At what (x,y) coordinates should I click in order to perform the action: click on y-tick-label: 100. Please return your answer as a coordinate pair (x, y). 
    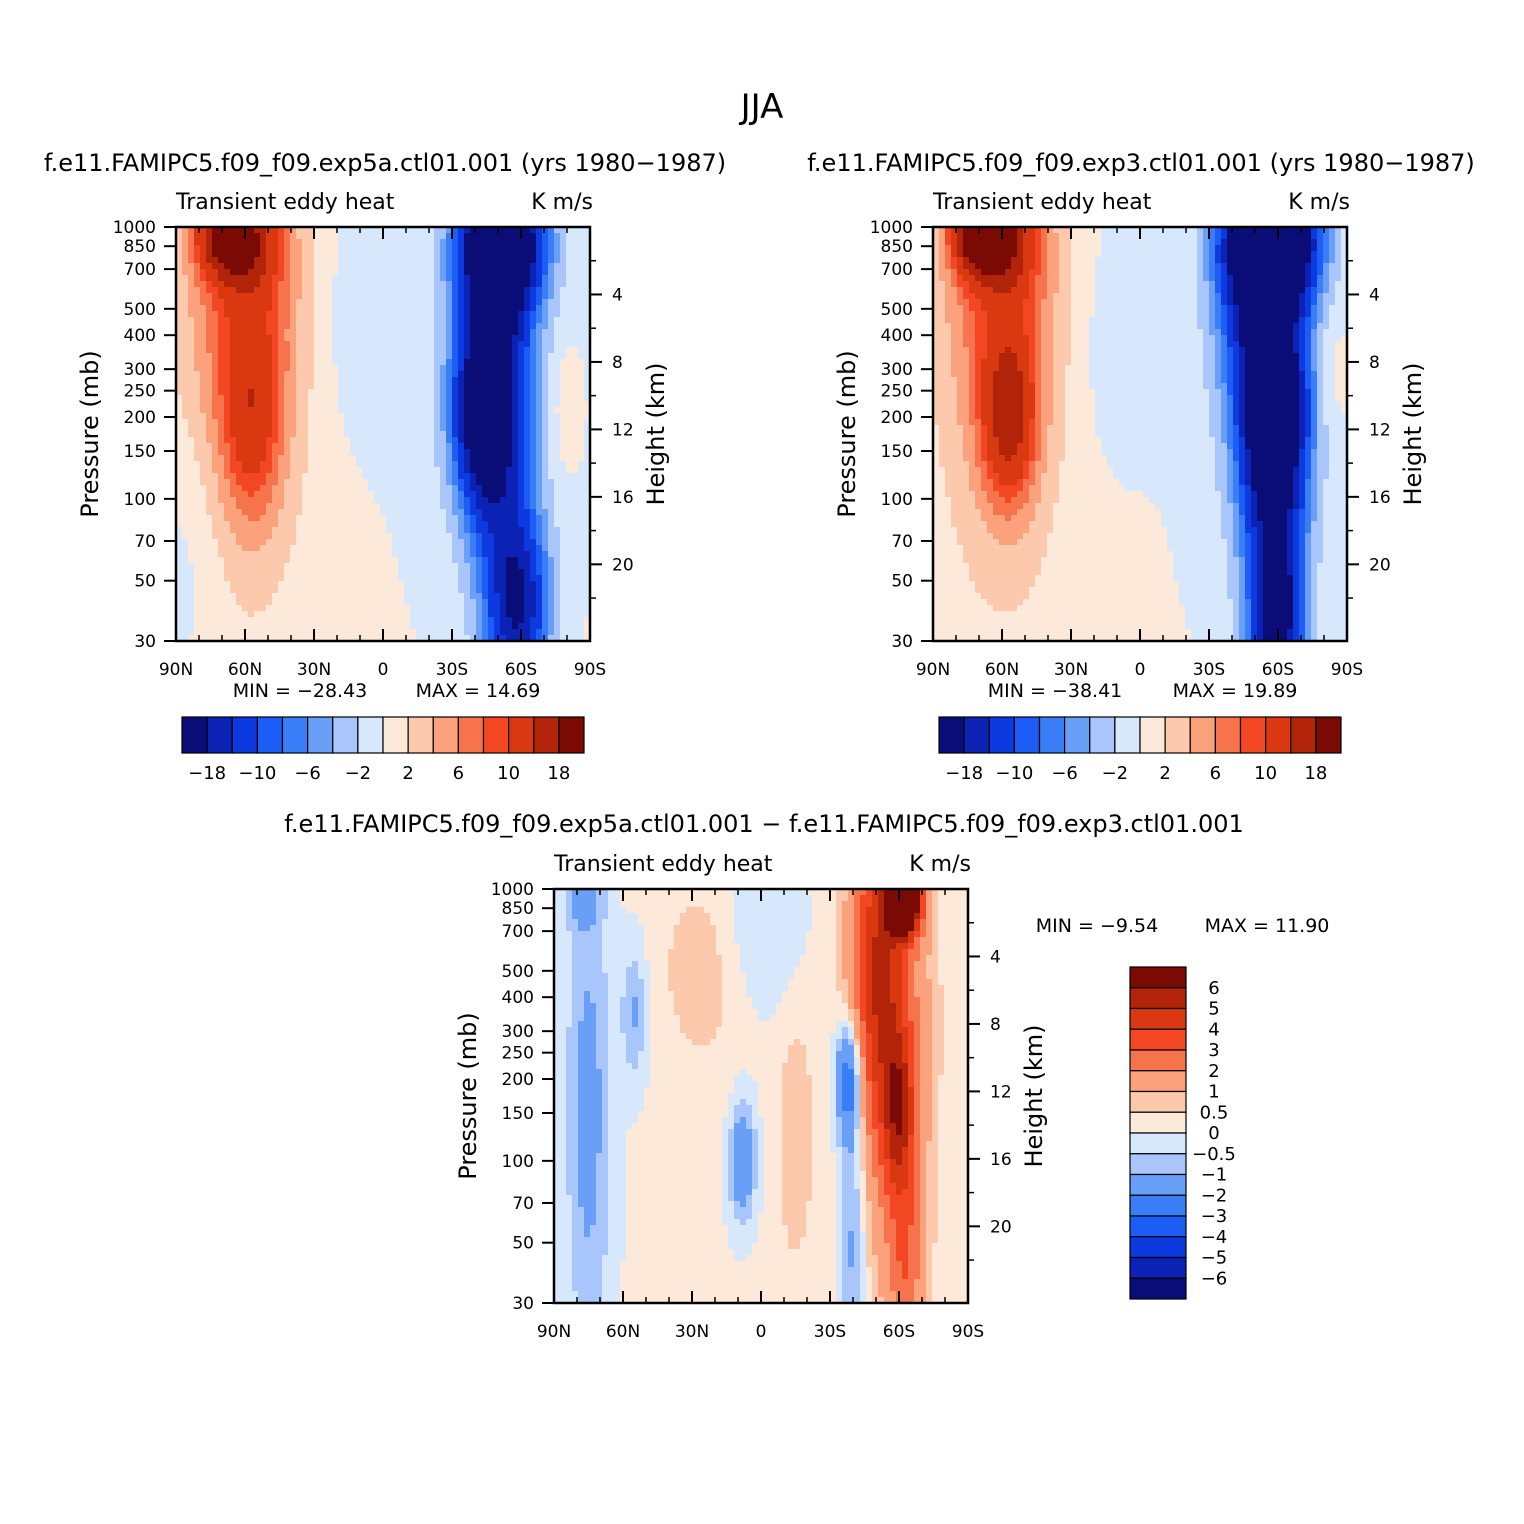
    Looking at the image, I should click on (140, 500).